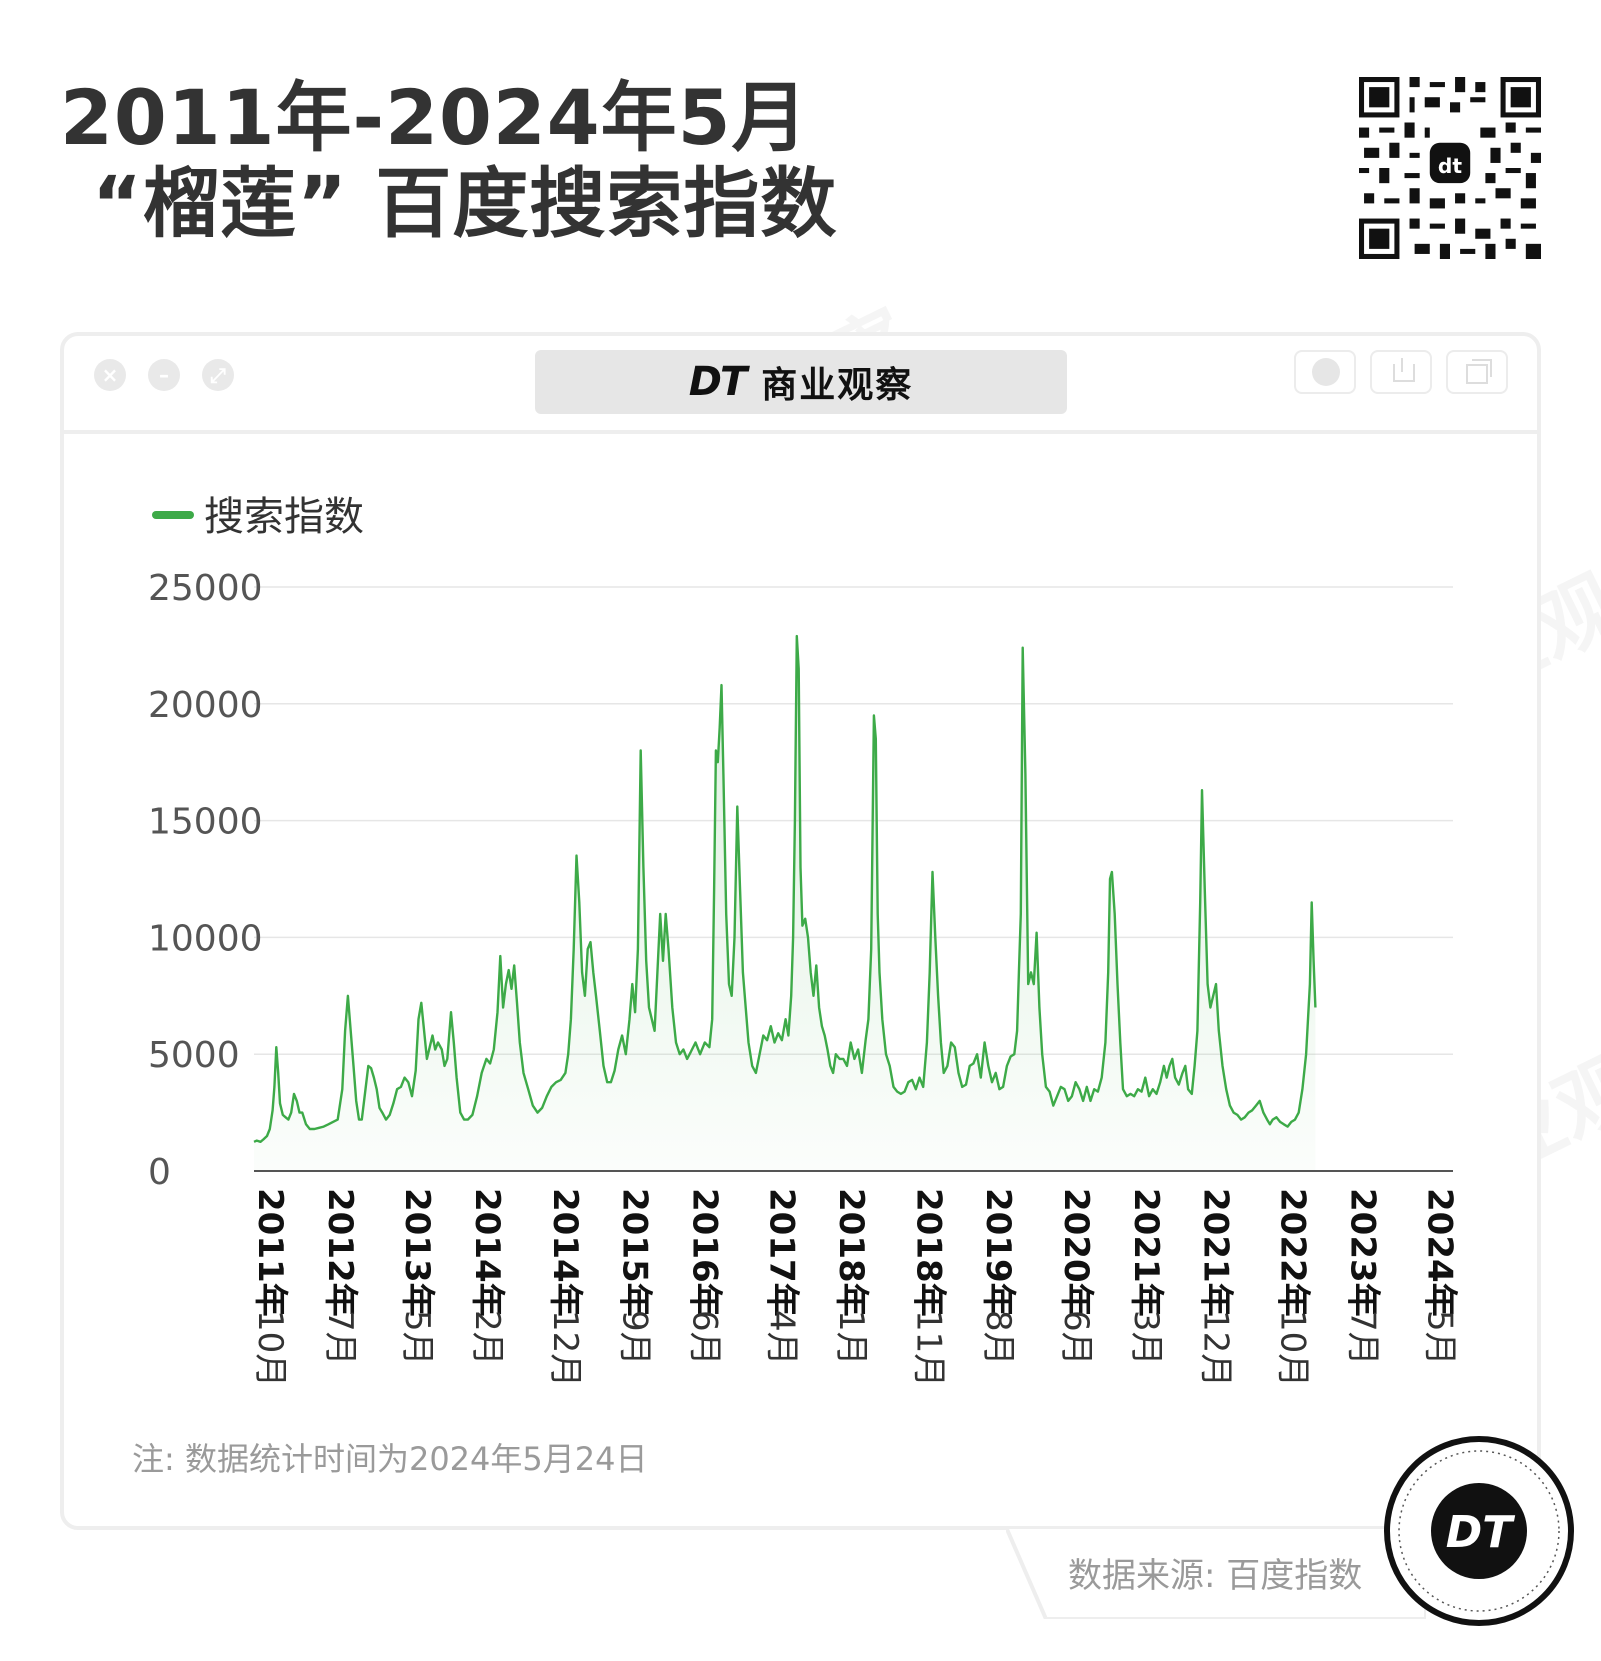 The width and height of the screenshot is (1601, 1661). I want to click on svg-text: dt, so click(1450, 166).